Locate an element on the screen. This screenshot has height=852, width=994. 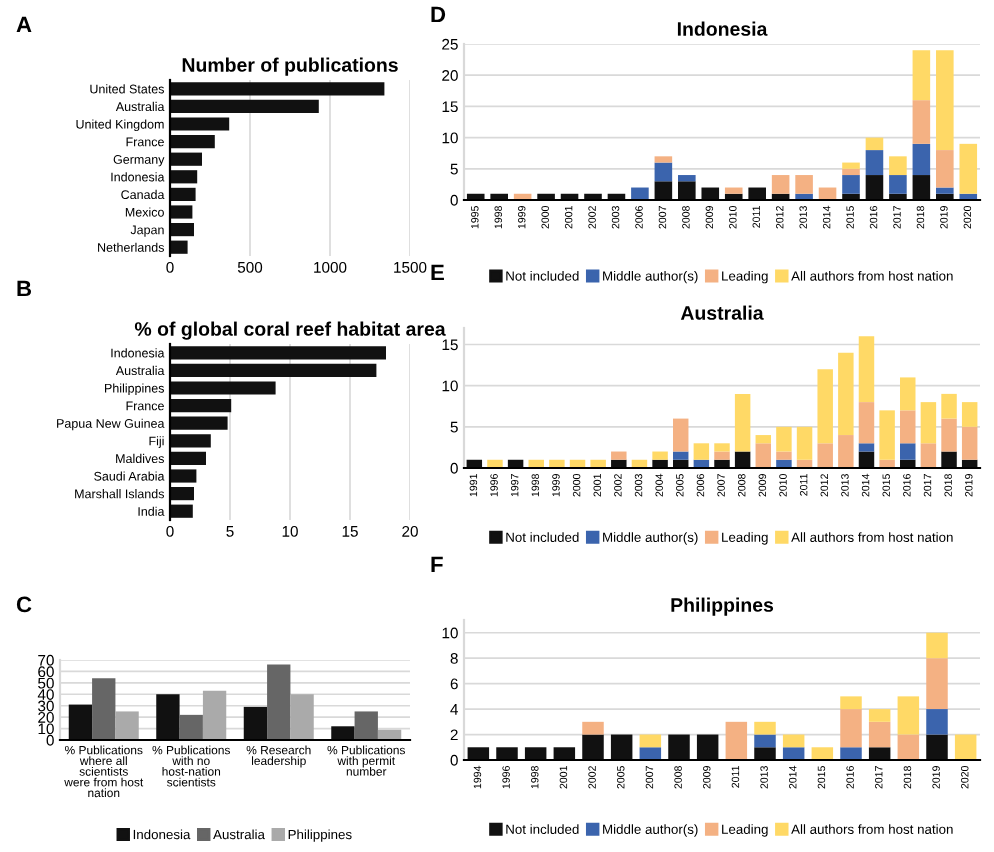
chart-title: % of global coral reef habitat area is located at coordinates (290, 330).